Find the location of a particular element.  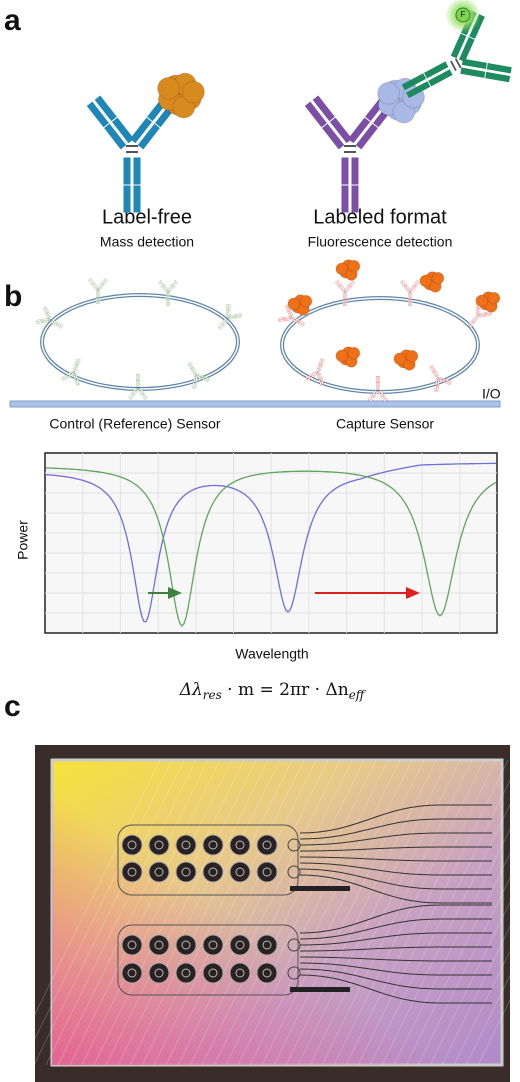

panel-label: b is located at coordinates (13, 296).